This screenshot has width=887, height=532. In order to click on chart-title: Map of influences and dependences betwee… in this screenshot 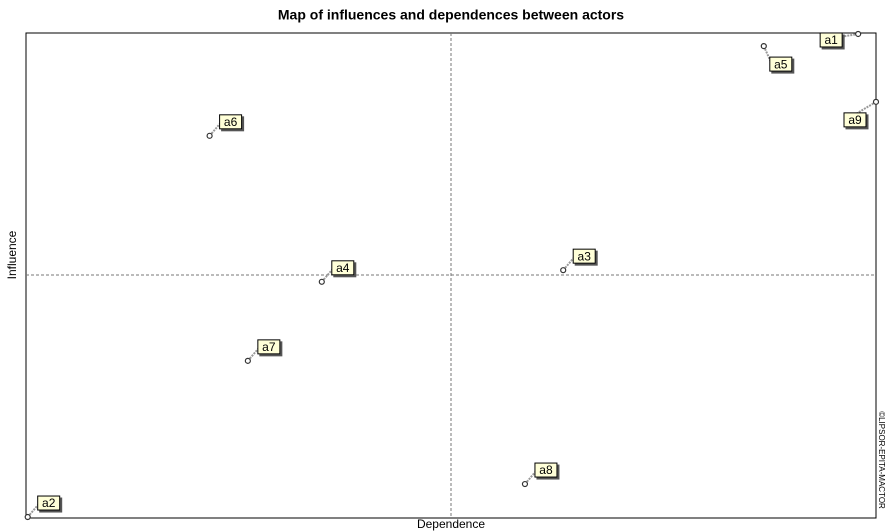, I will do `click(451, 15)`.